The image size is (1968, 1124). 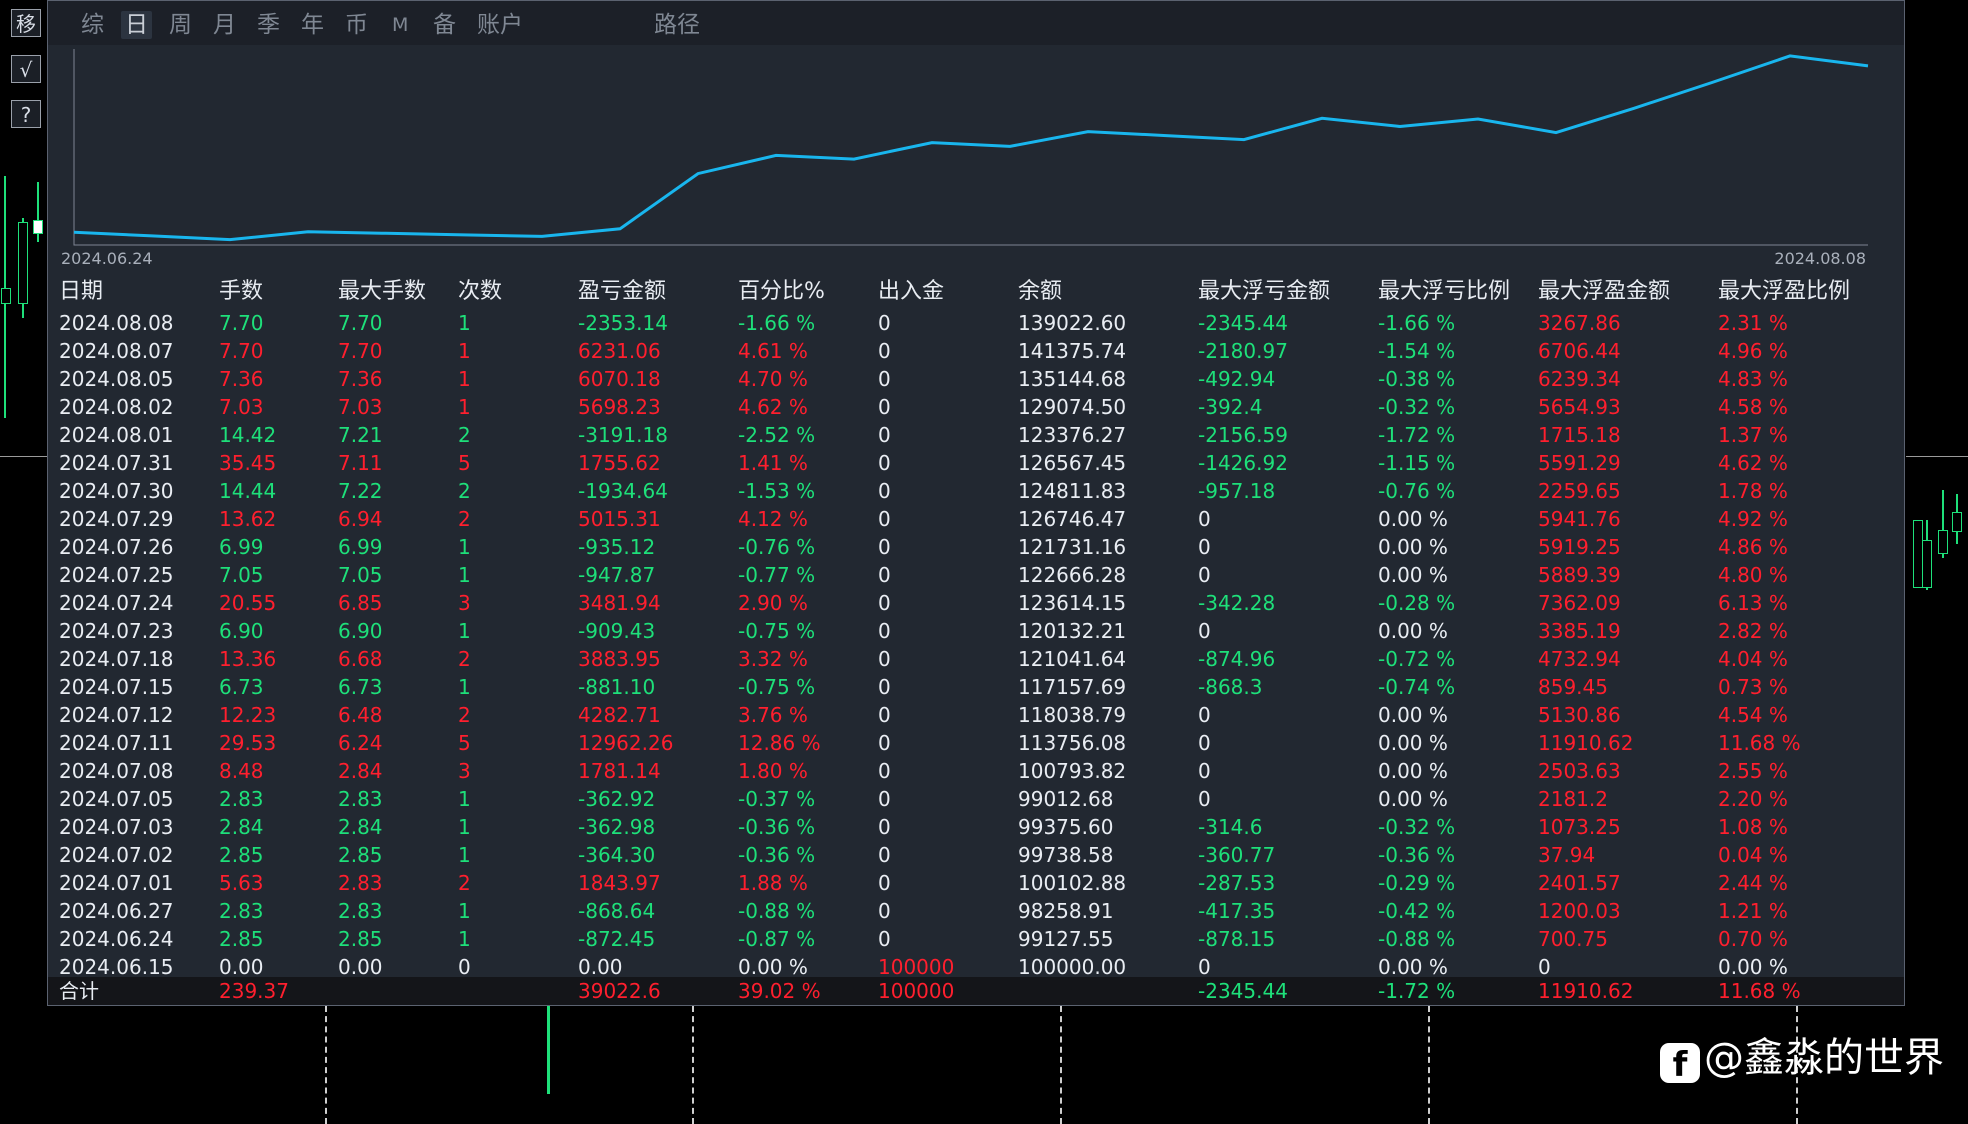 I want to click on table-cell: -0.87 %, so click(x=777, y=939).